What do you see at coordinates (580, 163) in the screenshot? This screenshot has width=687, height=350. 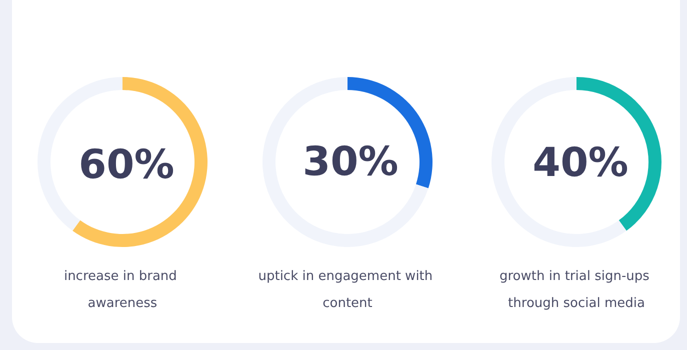 I see `data-label: 40%` at bounding box center [580, 163].